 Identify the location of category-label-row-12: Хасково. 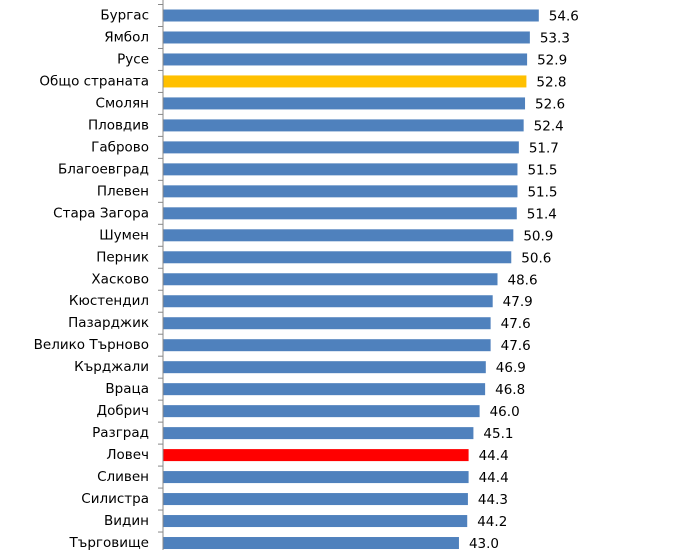
(120, 279).